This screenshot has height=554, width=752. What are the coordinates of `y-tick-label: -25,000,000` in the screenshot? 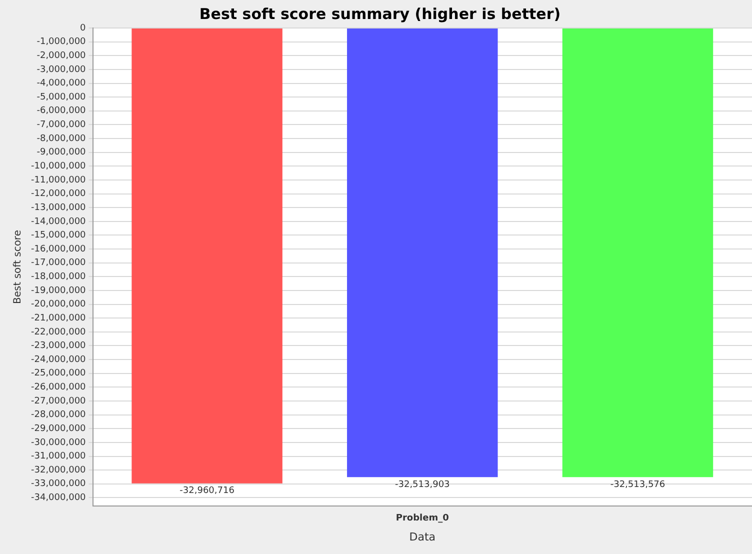 It's located at (58, 373).